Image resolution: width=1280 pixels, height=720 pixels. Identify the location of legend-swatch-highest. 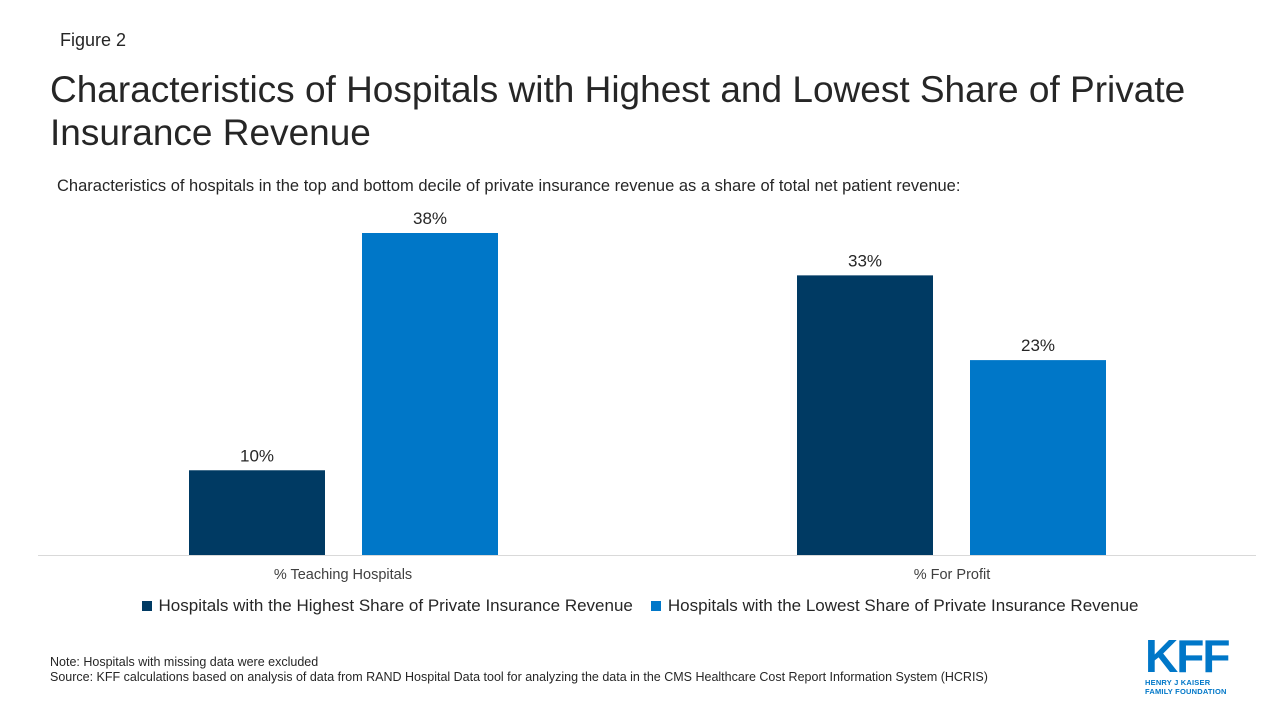
(146, 606).